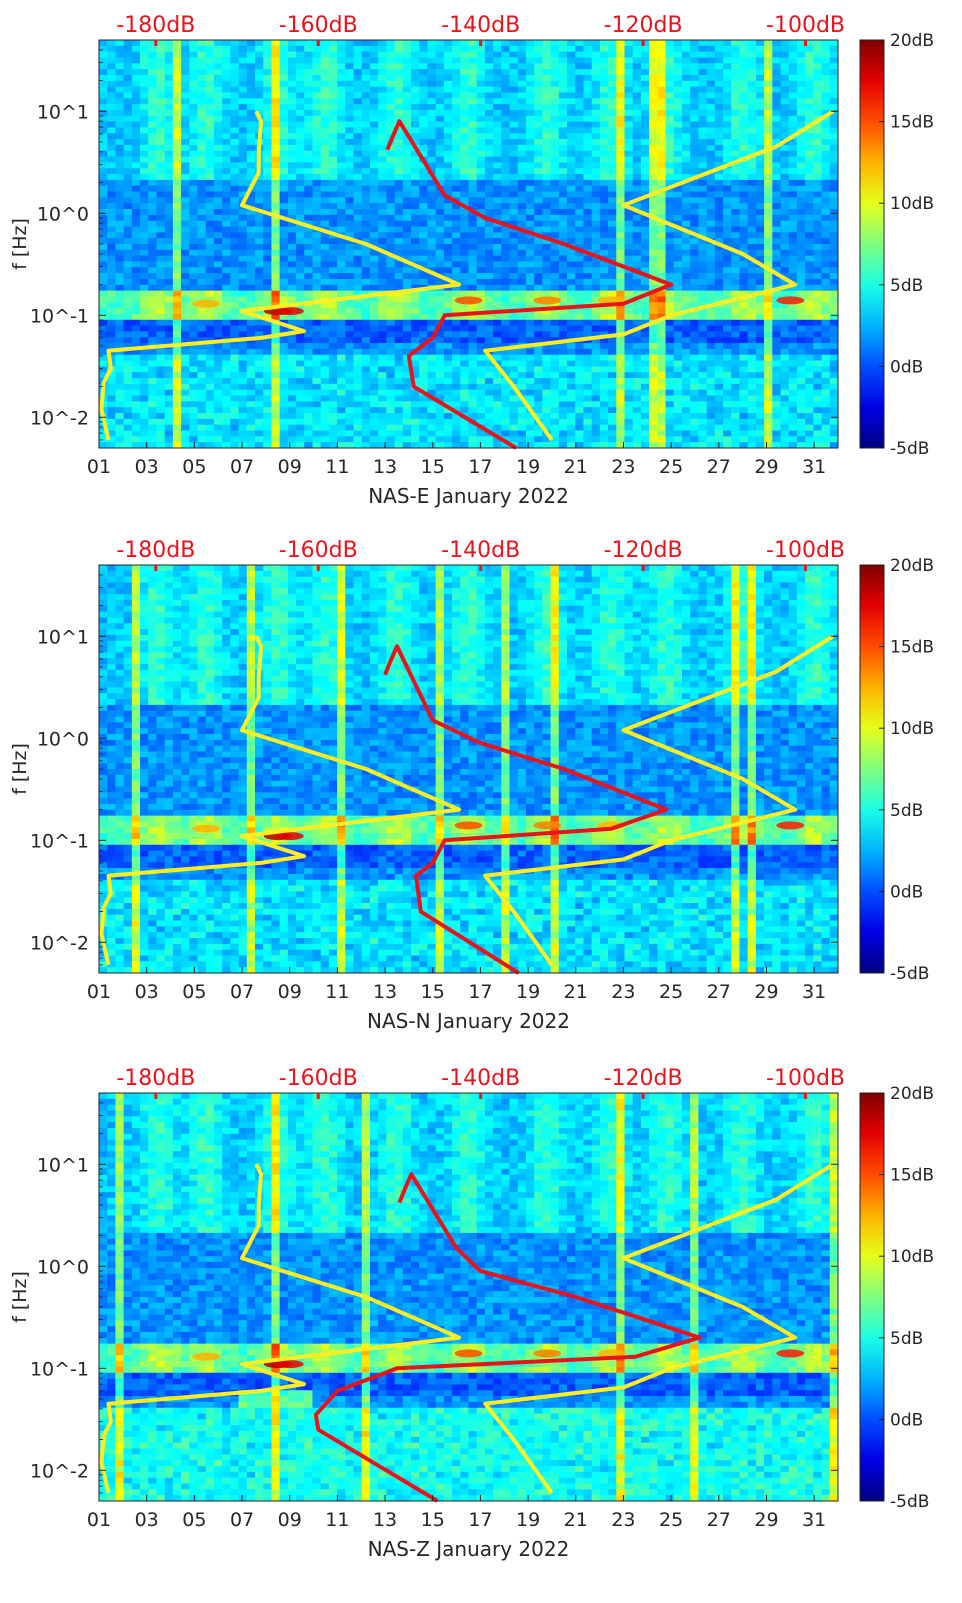  I want to click on x-axis-label: NAS-Z January 2022, so click(469, 1549).